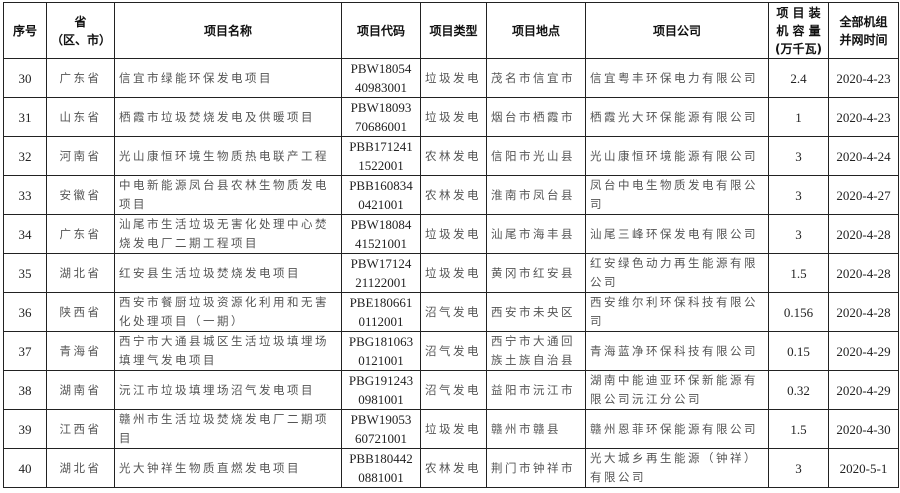 The image size is (900, 493). Describe the element at coordinates (863, 468) in the screenshot. I see `grid-date-cell: 2020-5-1` at that location.